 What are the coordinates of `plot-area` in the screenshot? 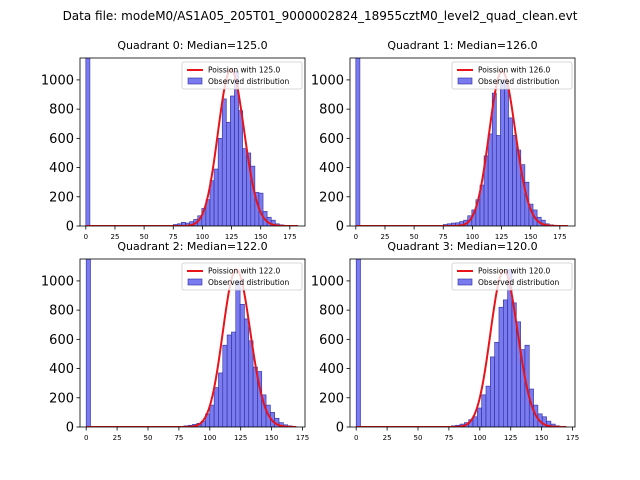 It's located at (462, 142).